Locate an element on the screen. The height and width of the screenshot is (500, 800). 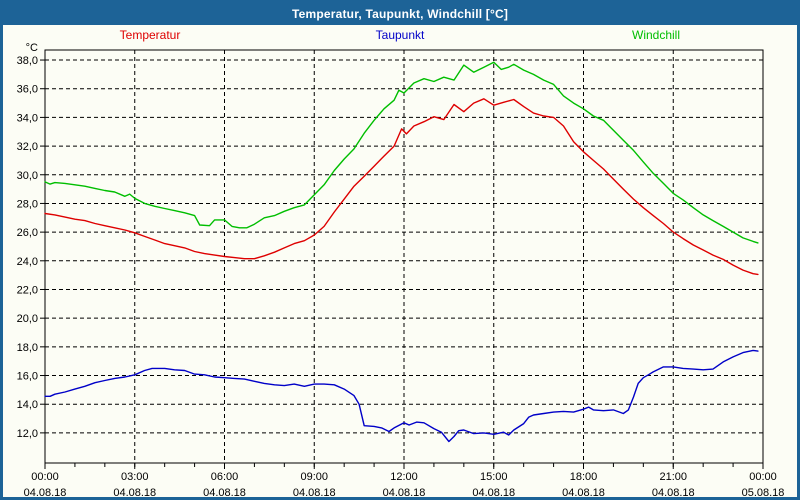
x-tick-time-label: 15:00 is located at coordinates (494, 477).